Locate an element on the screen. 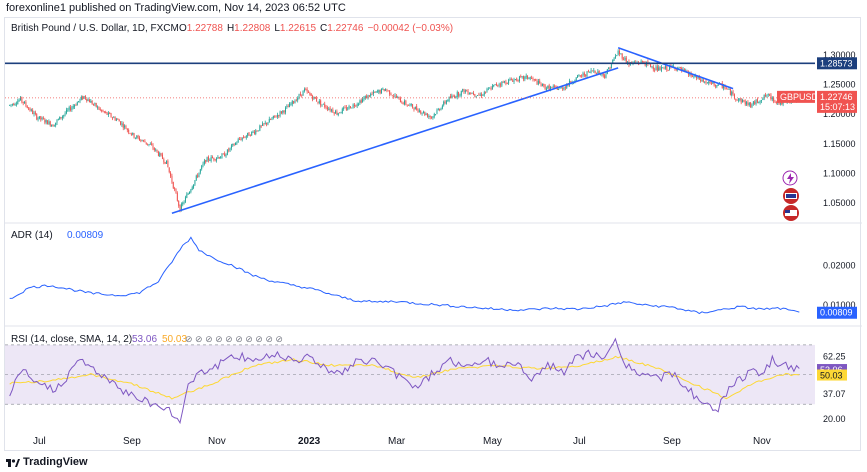  rsi-tick-label: 20.00 is located at coordinates (834, 419).